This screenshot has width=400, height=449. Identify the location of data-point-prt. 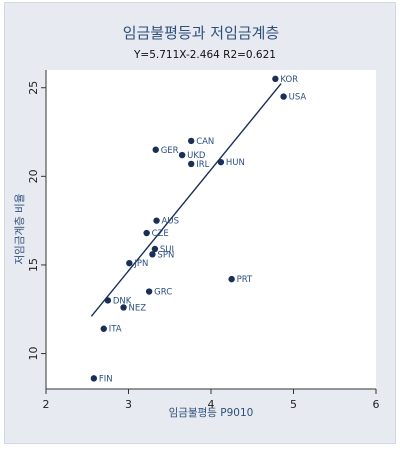
(231, 279).